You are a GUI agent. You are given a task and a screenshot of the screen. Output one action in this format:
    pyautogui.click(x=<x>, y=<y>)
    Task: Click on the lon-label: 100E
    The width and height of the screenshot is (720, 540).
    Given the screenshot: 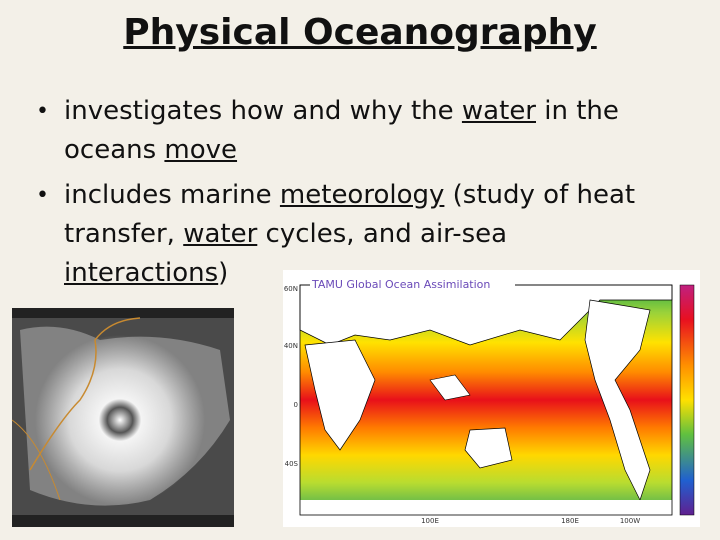 What is the action you would take?
    pyautogui.click(x=430, y=521)
    